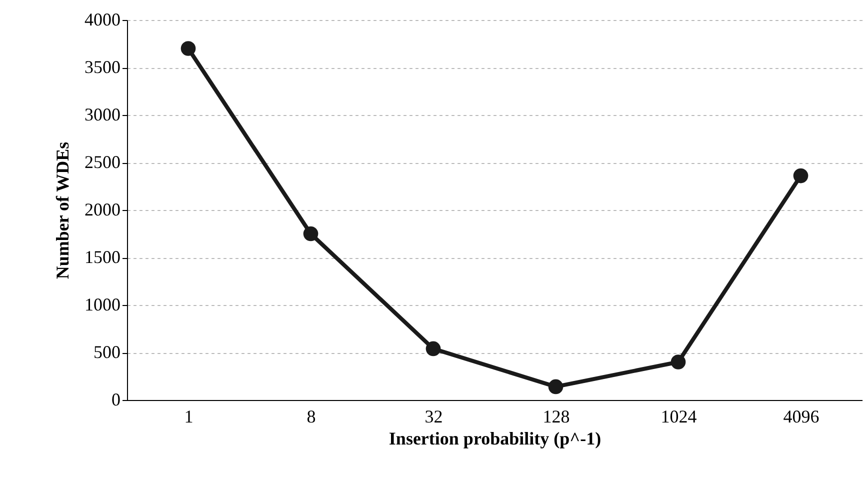  I want to click on y-tick-label: 0, so click(116, 400).